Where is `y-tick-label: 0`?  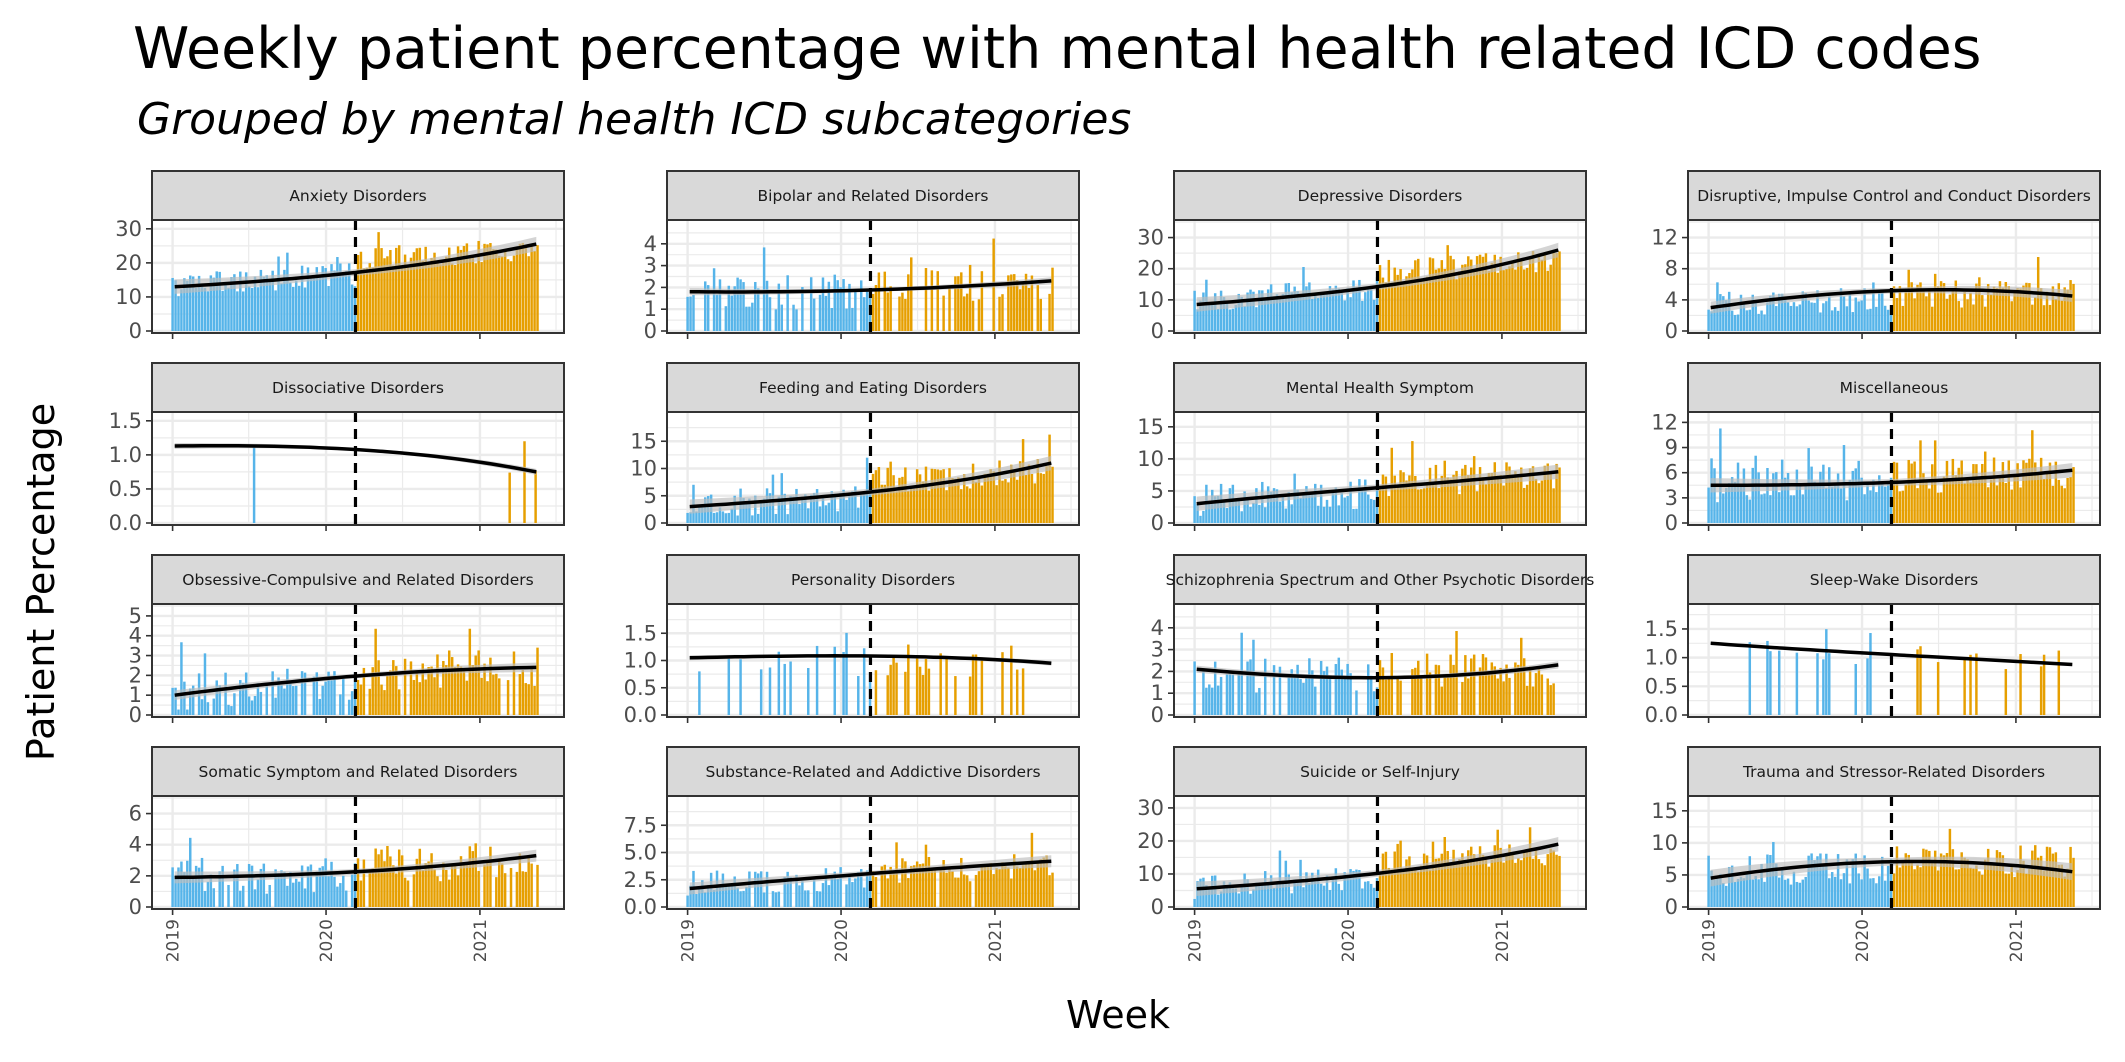 y-tick-label: 0 is located at coordinates (135, 715).